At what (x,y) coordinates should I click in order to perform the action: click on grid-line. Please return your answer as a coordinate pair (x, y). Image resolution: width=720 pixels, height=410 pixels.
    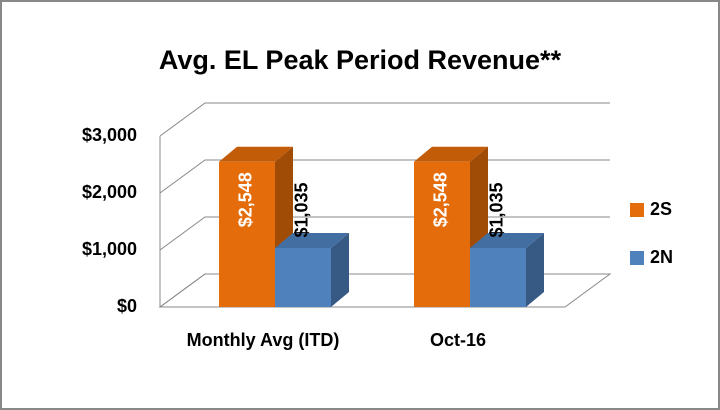
    Looking at the image, I should click on (384, 119).